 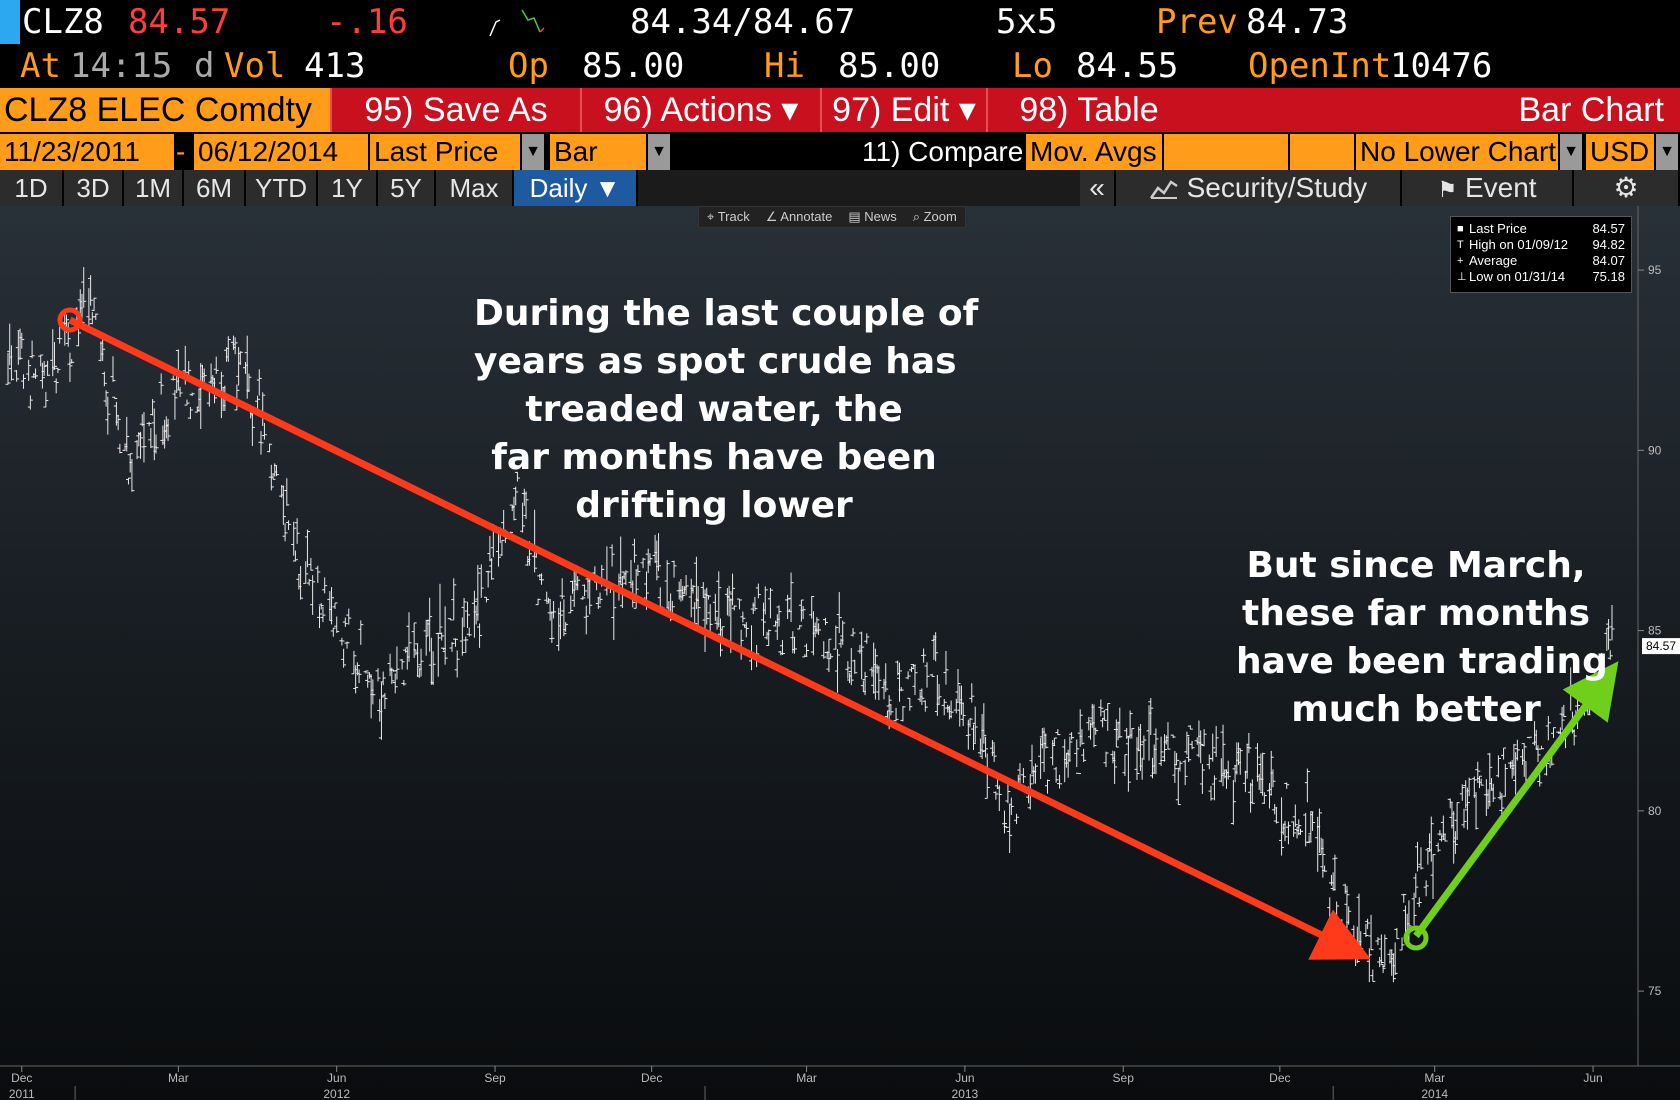 What do you see at coordinates (165, 110) in the screenshot?
I see `security-field: CLZ8 ELEC Comdty` at bounding box center [165, 110].